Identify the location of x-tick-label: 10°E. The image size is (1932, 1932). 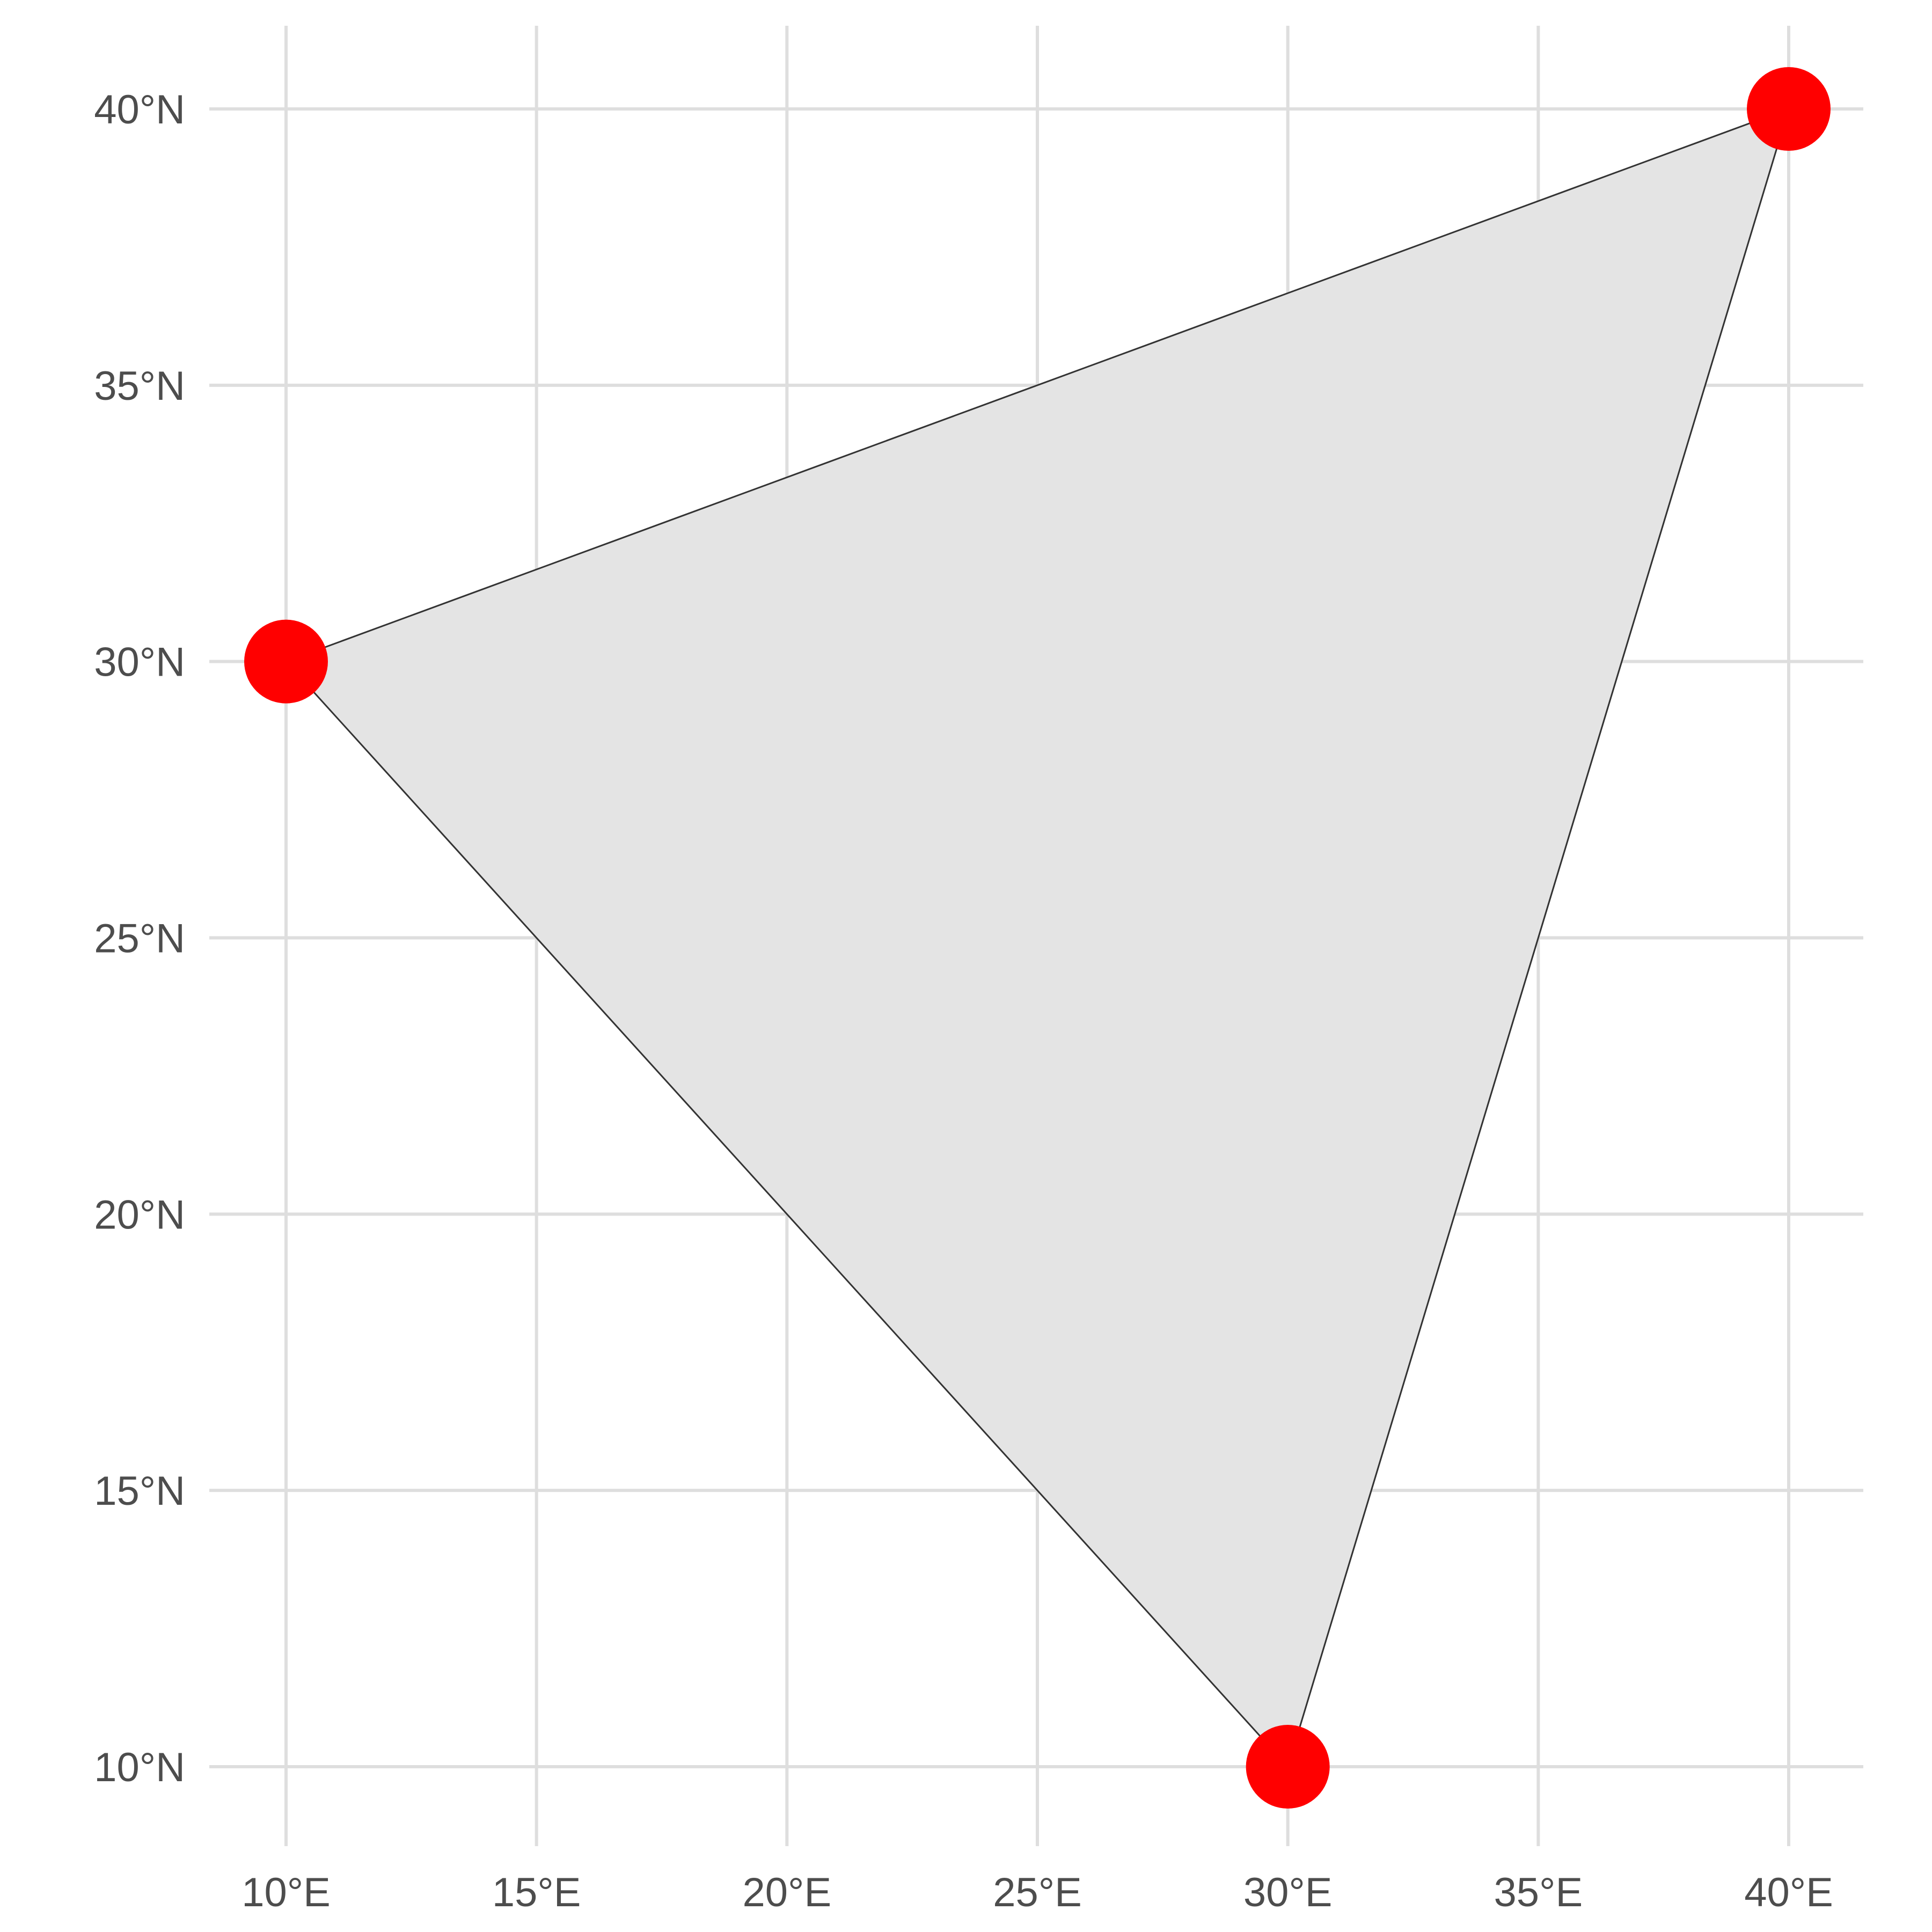
(286, 1892).